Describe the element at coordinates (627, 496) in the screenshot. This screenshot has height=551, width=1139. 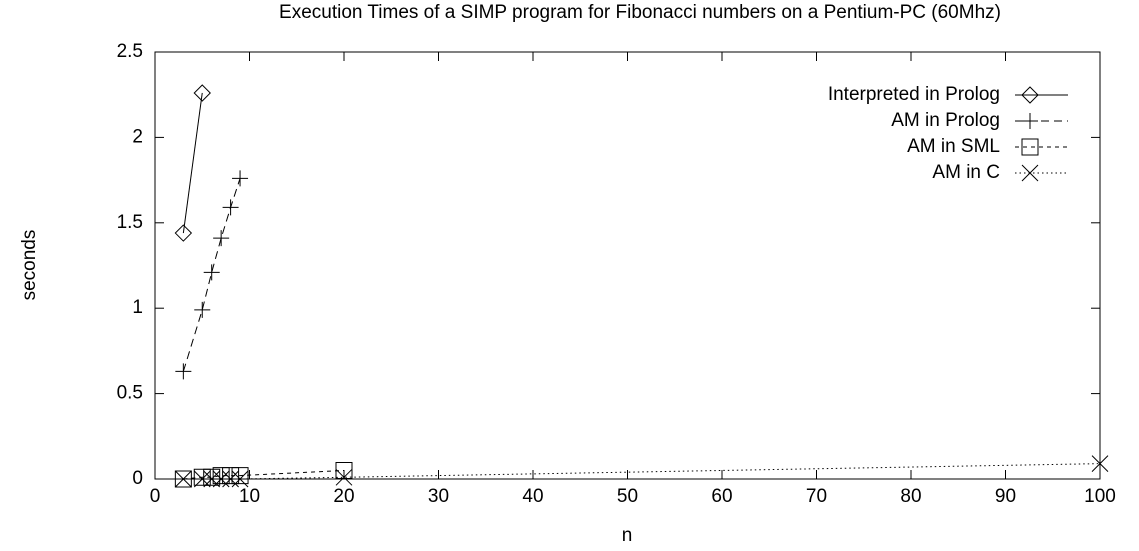
I see `x-tick-label: 50` at that location.